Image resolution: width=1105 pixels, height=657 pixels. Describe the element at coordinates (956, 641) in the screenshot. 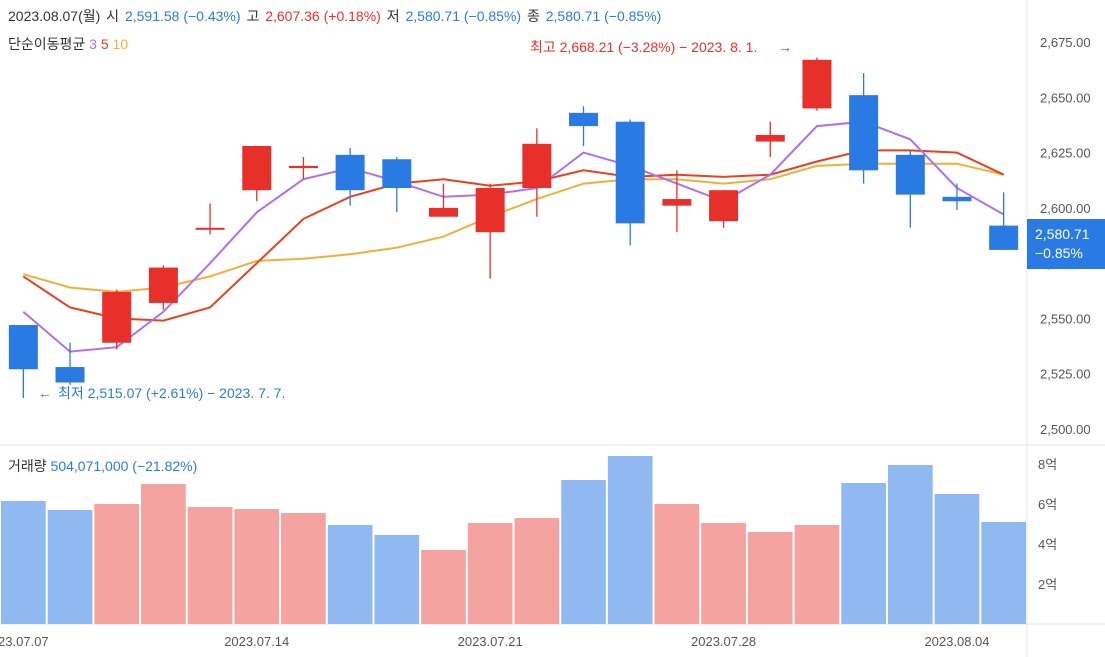

I see `date-tick-label: 2023.08.04` at that location.